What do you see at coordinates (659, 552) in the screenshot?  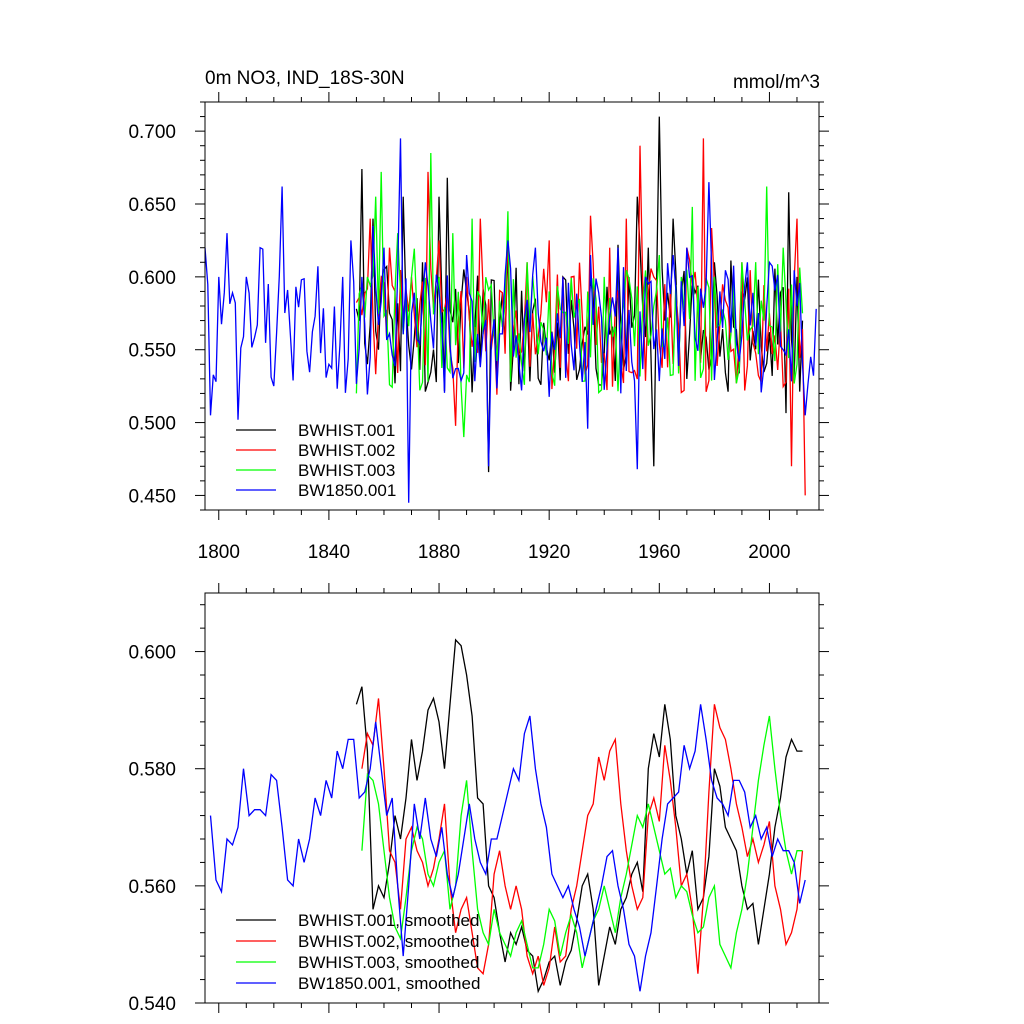 I see `x-tick-label-1960: 1960` at bounding box center [659, 552].